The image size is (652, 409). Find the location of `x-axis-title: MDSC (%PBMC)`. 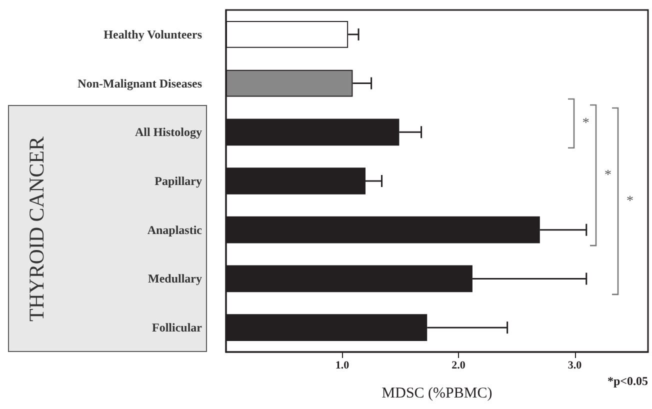

x-axis-title: MDSC (%PBMC) is located at coordinates (437, 394).